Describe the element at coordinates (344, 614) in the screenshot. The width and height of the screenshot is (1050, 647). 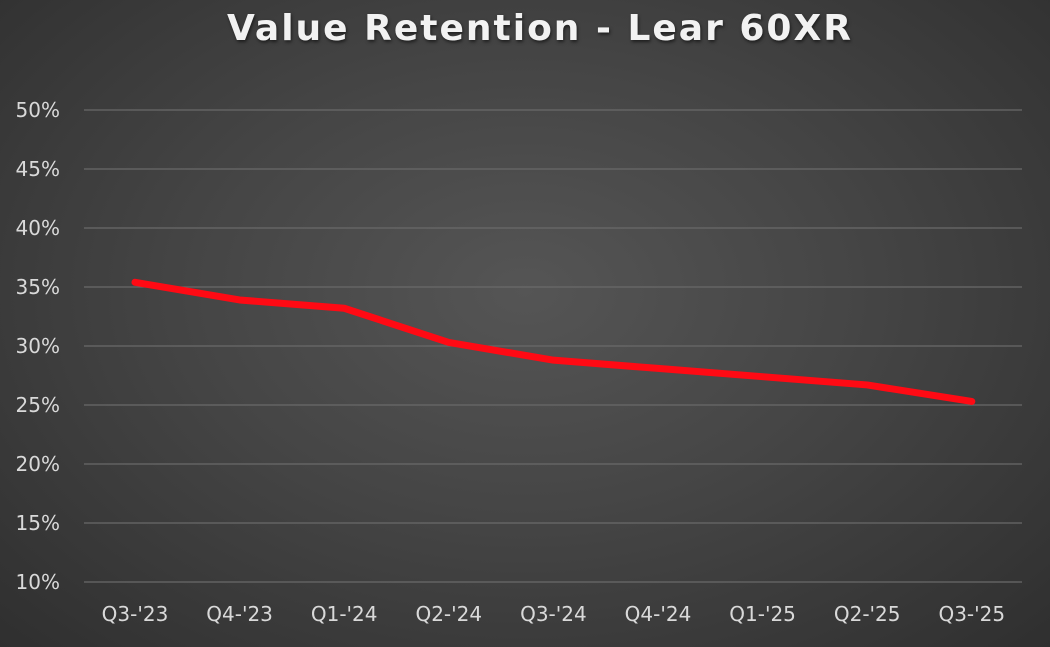
I see `x-tick-label: Q1-'24` at that location.